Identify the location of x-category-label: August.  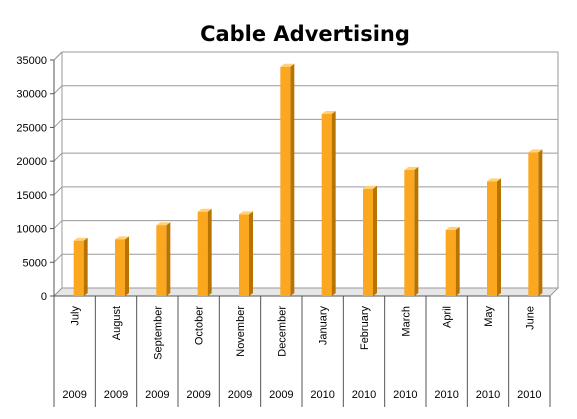
(117, 323).